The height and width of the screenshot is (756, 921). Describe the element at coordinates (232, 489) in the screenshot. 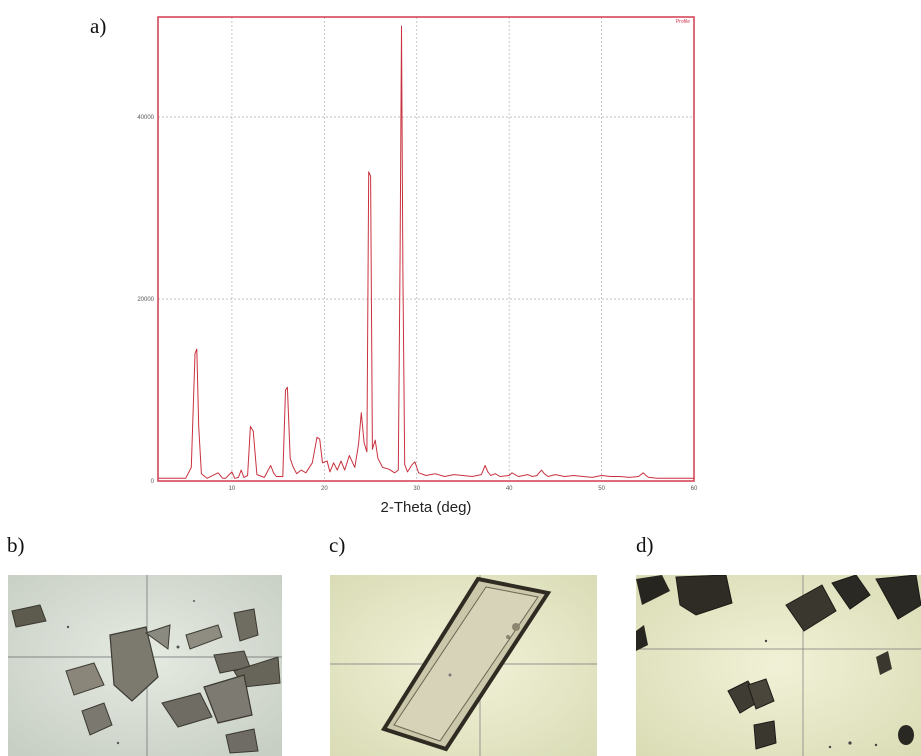

I see `x-tick-label: 10` at that location.